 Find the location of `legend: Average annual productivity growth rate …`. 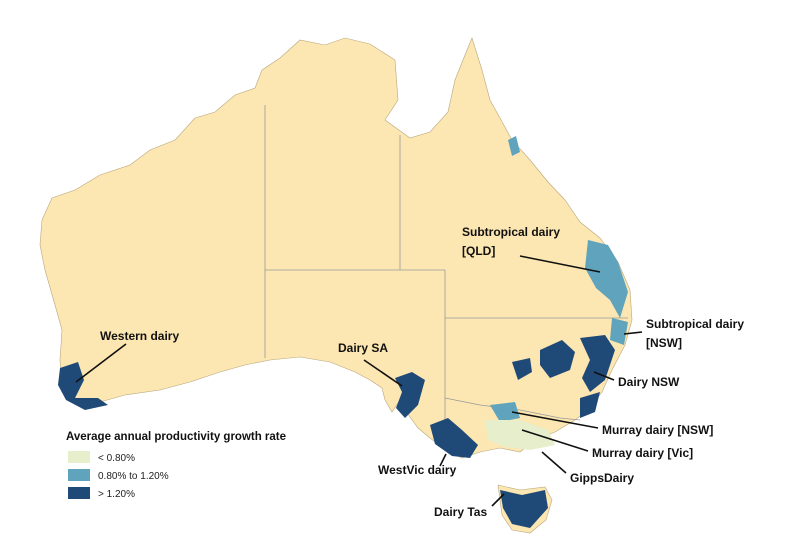

legend: Average annual productivity growth rate … is located at coordinates (176, 465).